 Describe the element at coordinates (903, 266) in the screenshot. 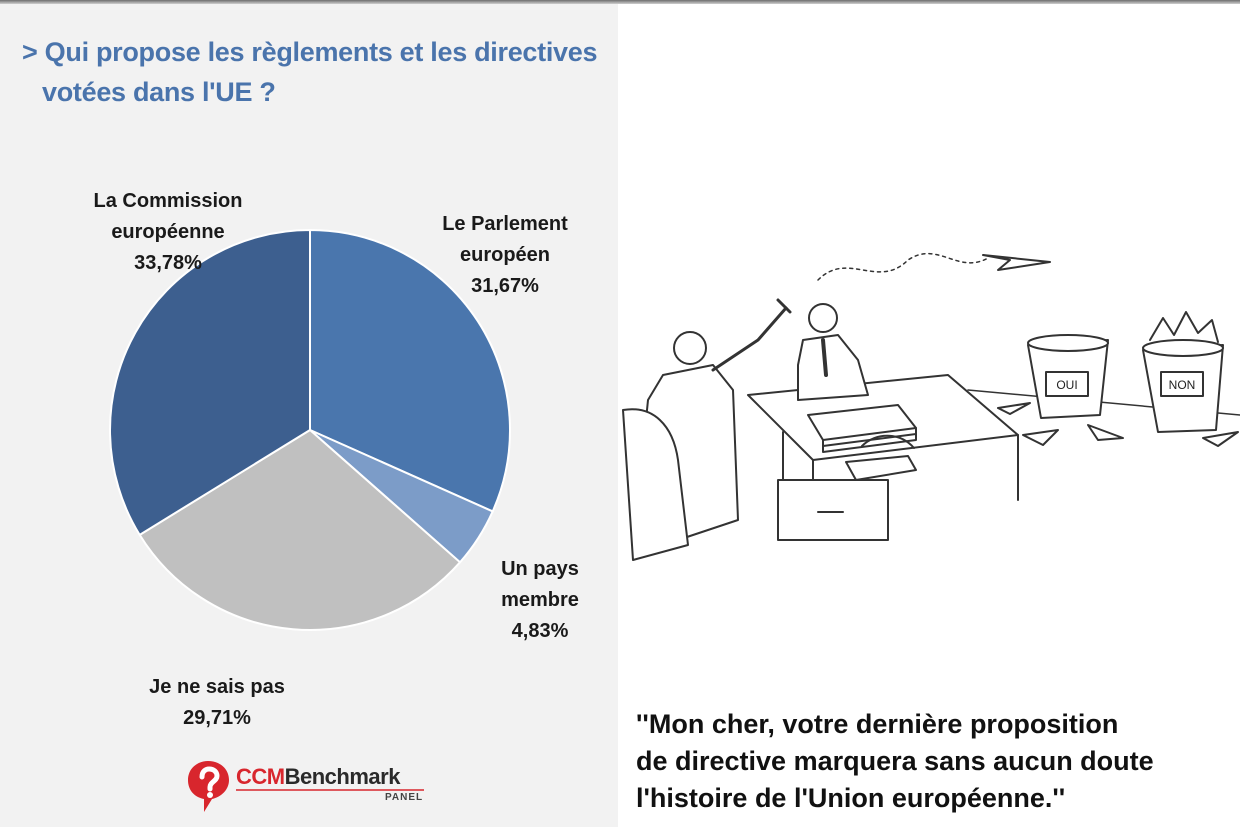

I see `plane-trail` at that location.